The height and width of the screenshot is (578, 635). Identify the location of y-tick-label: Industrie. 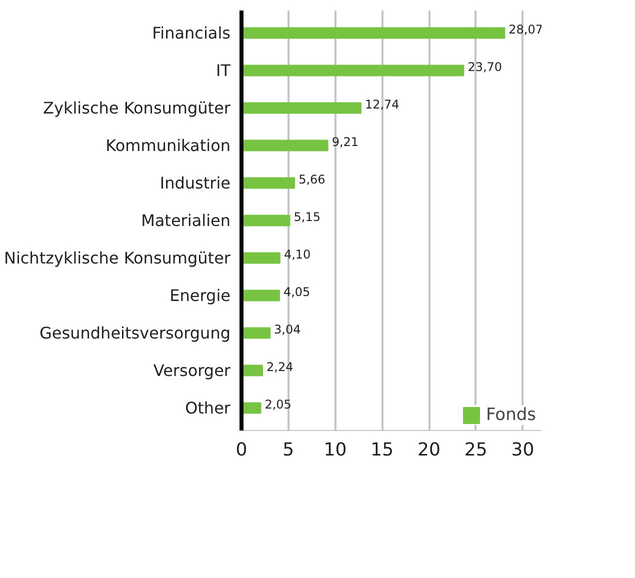
(195, 183).